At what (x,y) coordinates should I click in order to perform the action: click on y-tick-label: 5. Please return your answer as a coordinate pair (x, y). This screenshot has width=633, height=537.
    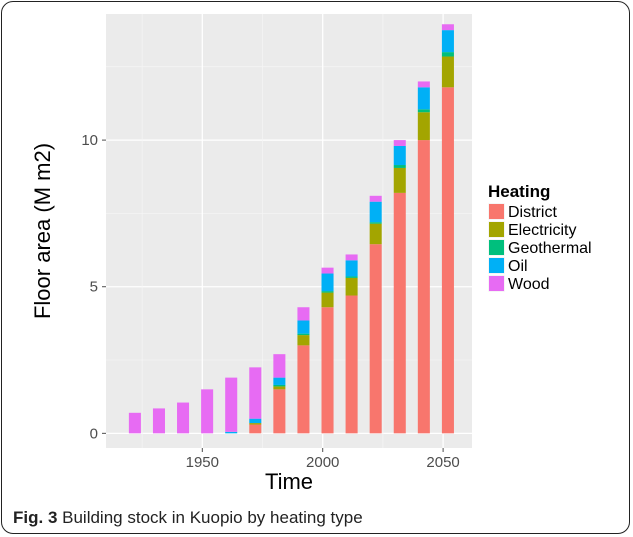
    Looking at the image, I should click on (94, 287).